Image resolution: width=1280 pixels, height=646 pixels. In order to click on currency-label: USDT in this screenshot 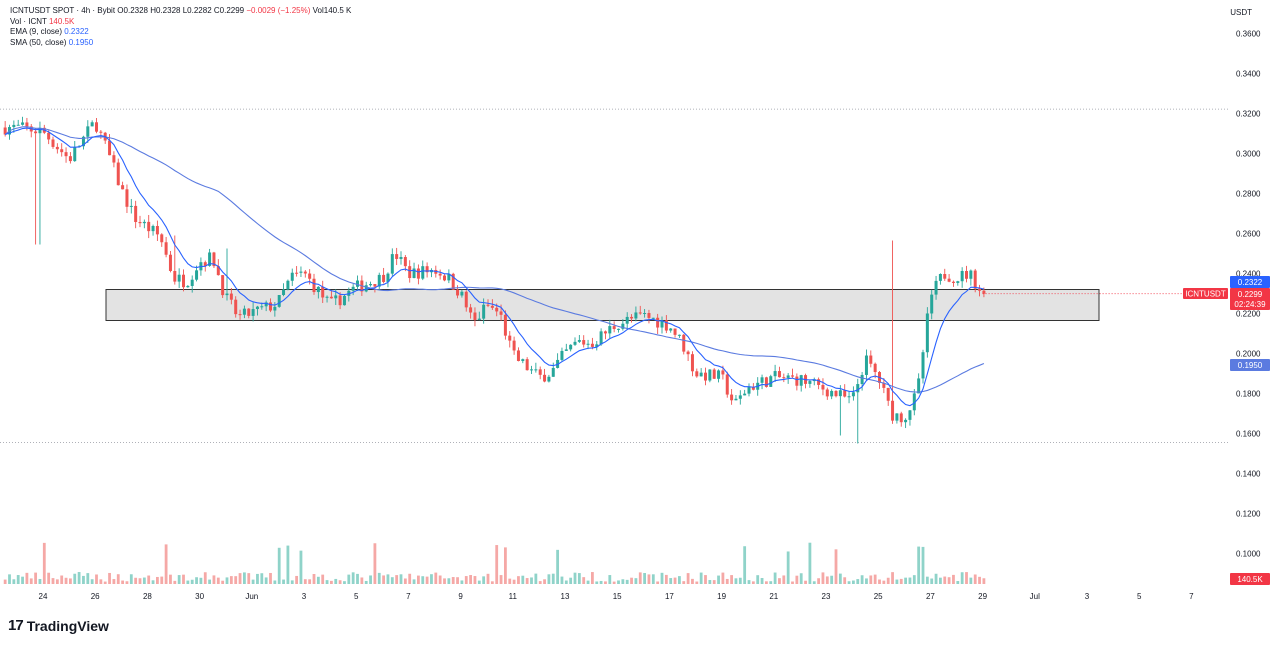, I will do `click(1241, 12)`.